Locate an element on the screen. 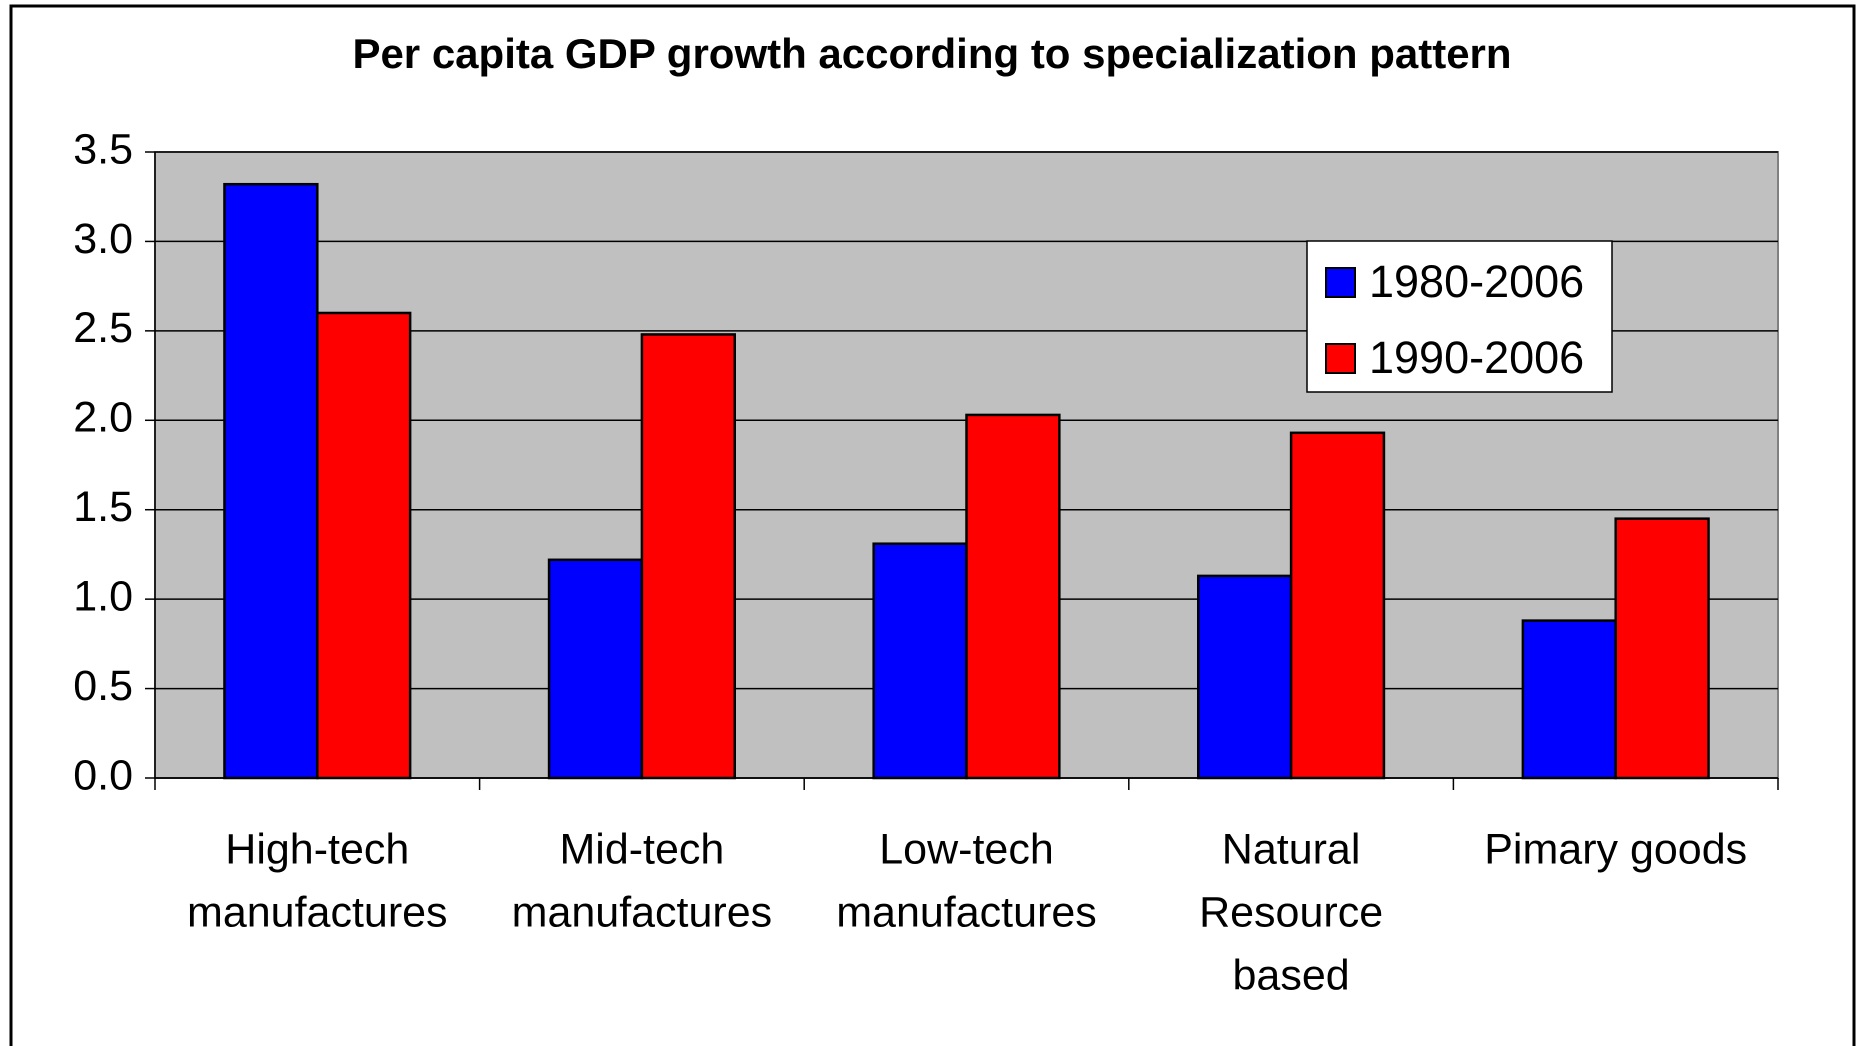 The image size is (1865, 1046). y-tick-label: 0.5 is located at coordinates (103, 686).